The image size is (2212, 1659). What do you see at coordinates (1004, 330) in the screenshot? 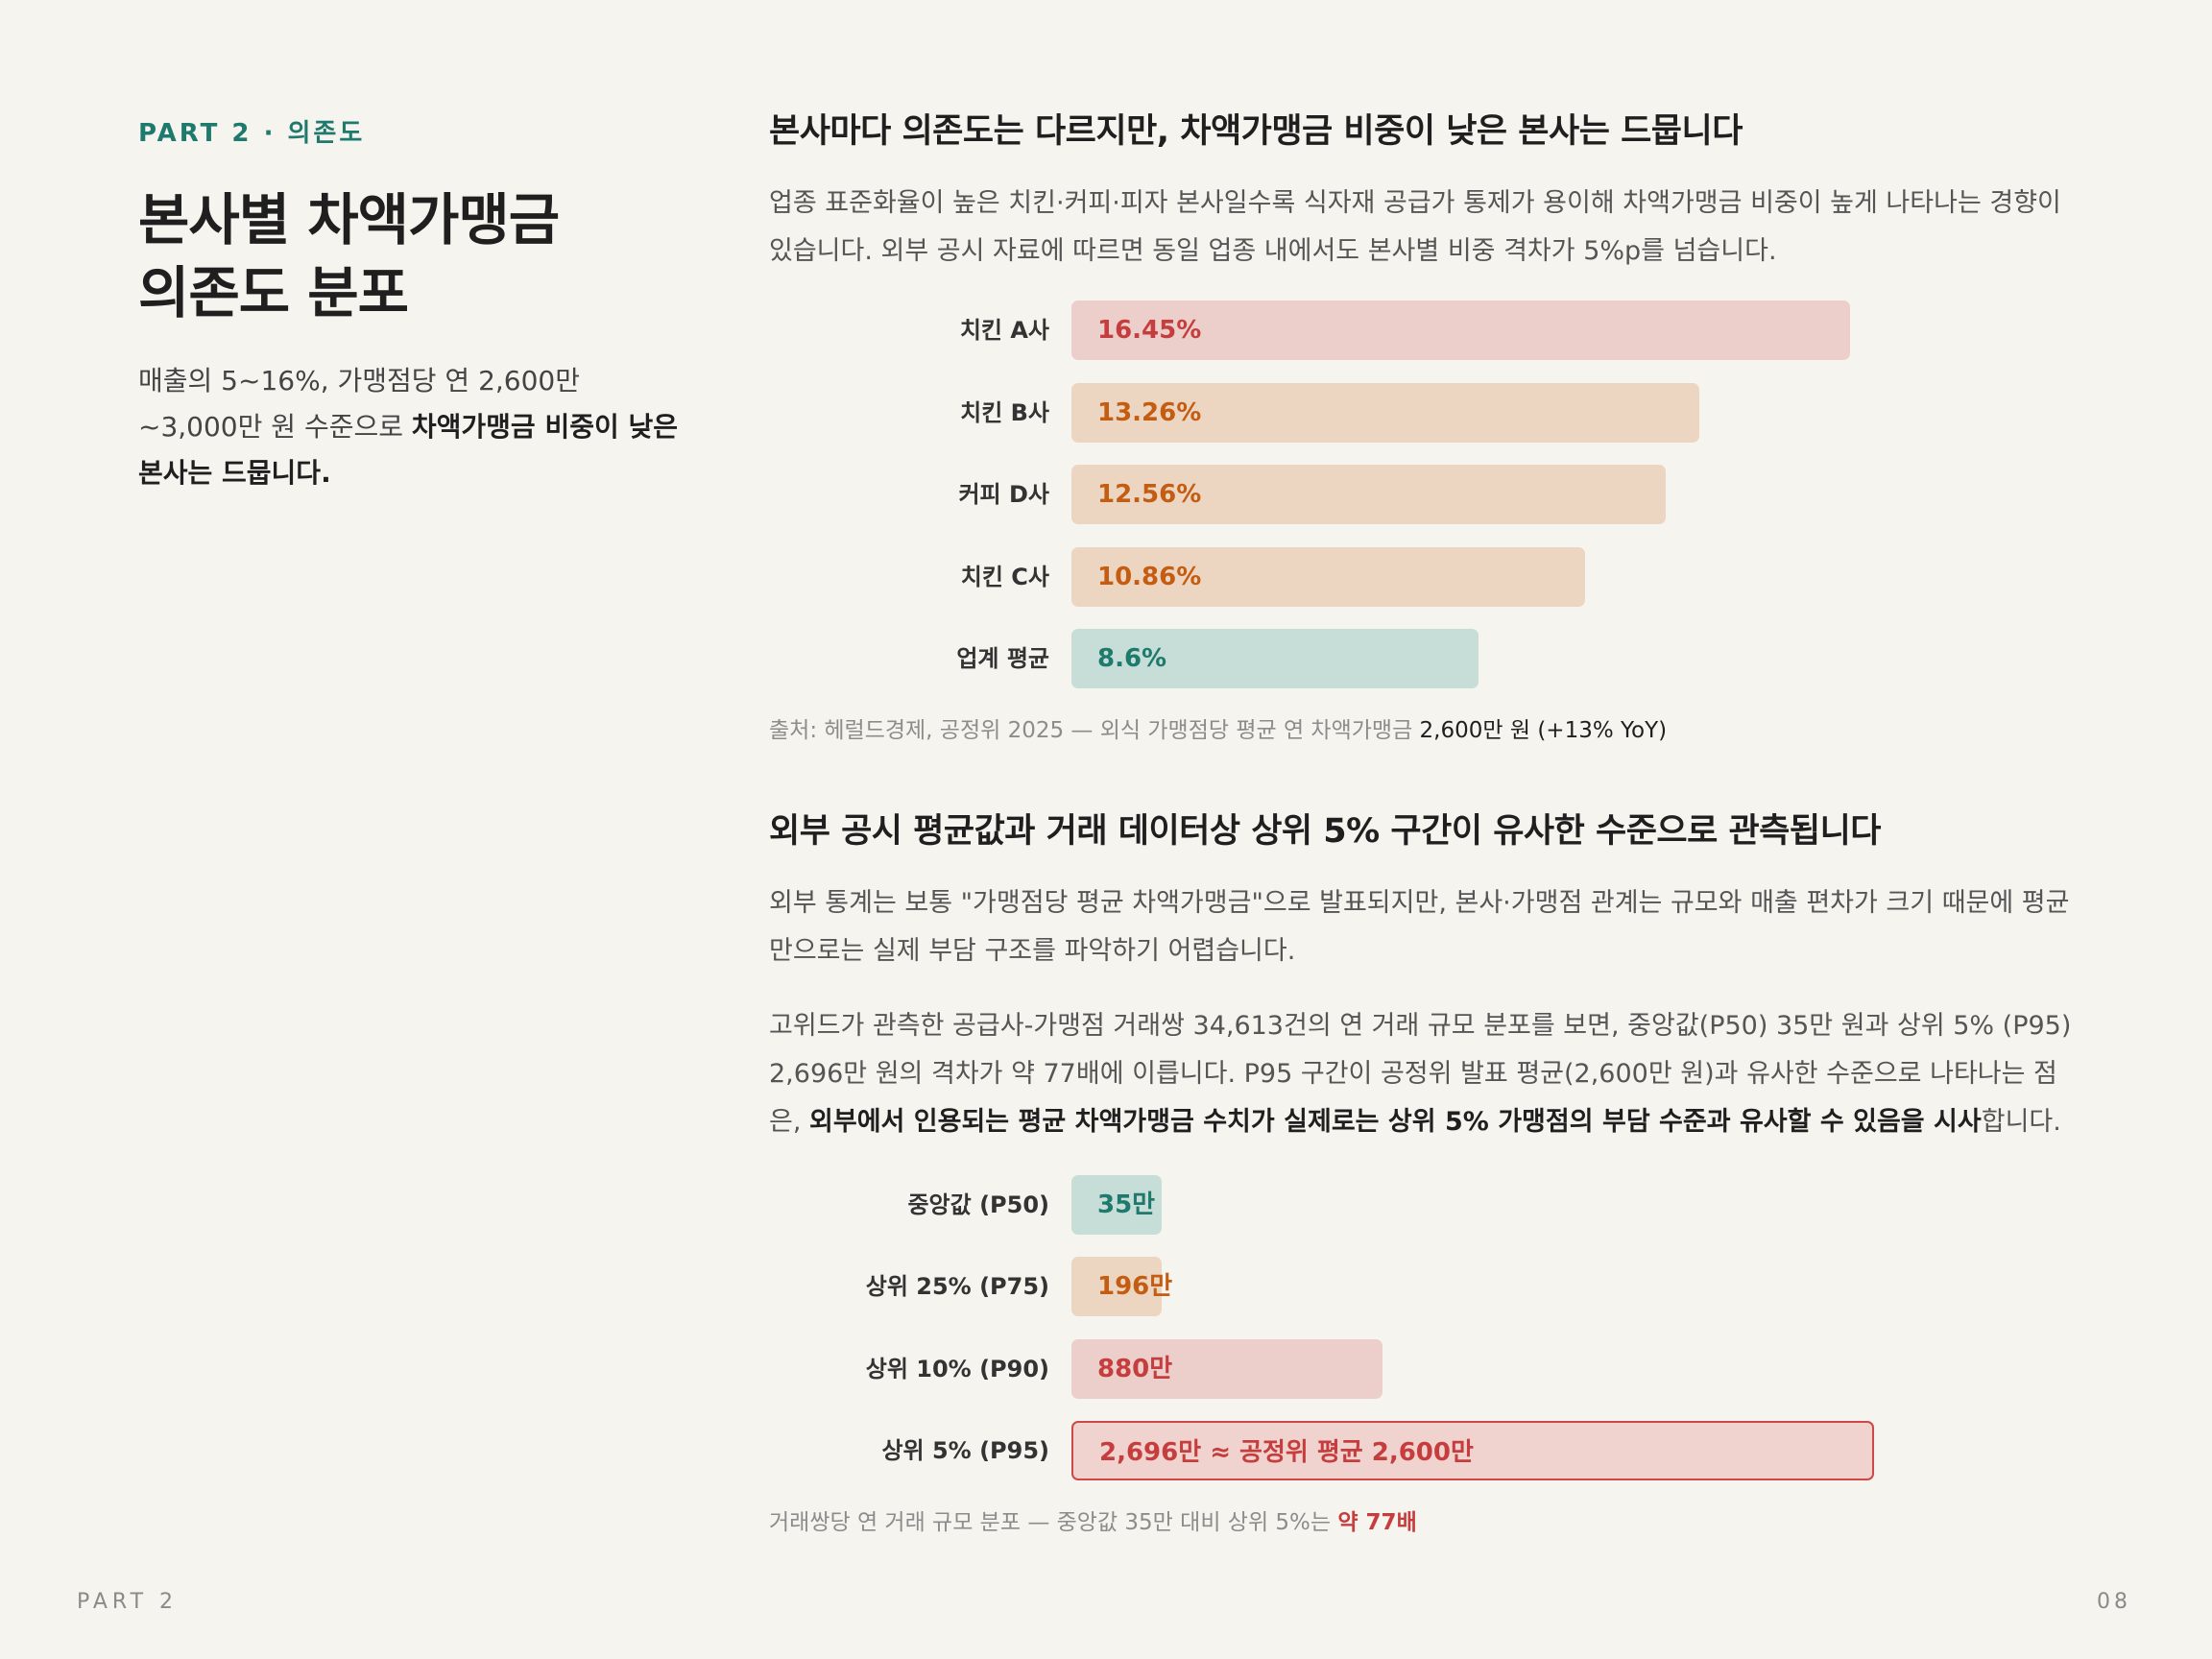
I see `bar-category-label: 치킨 A사` at bounding box center [1004, 330].